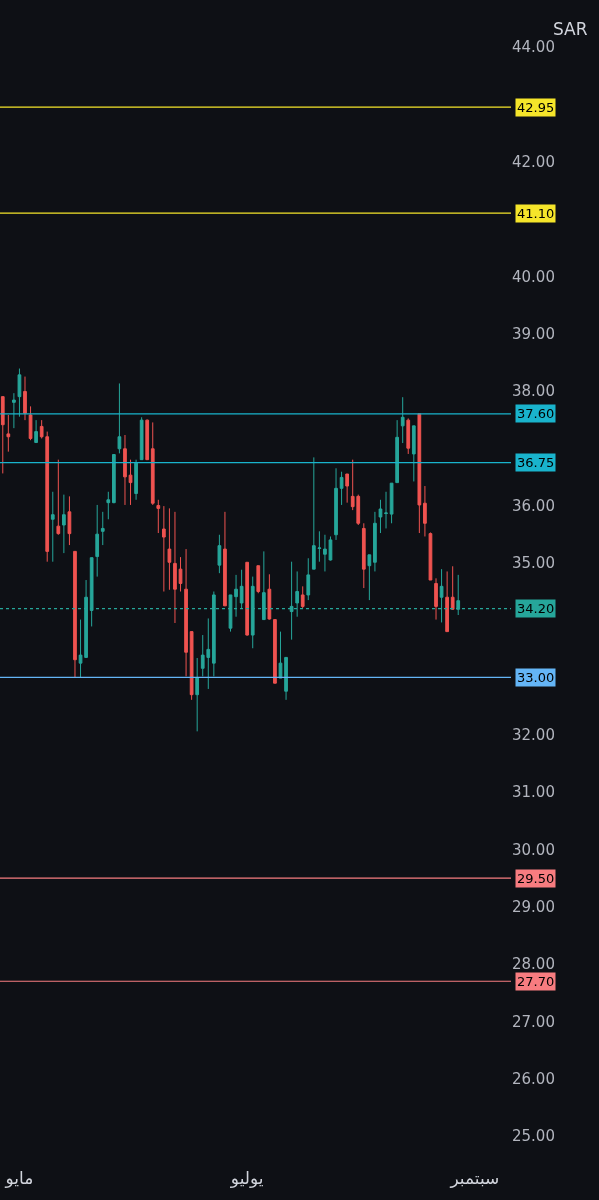 This screenshot has height=1200, width=599. Describe the element at coordinates (533, 47) in the screenshot. I see `y-tick-label: 44.00` at that location.